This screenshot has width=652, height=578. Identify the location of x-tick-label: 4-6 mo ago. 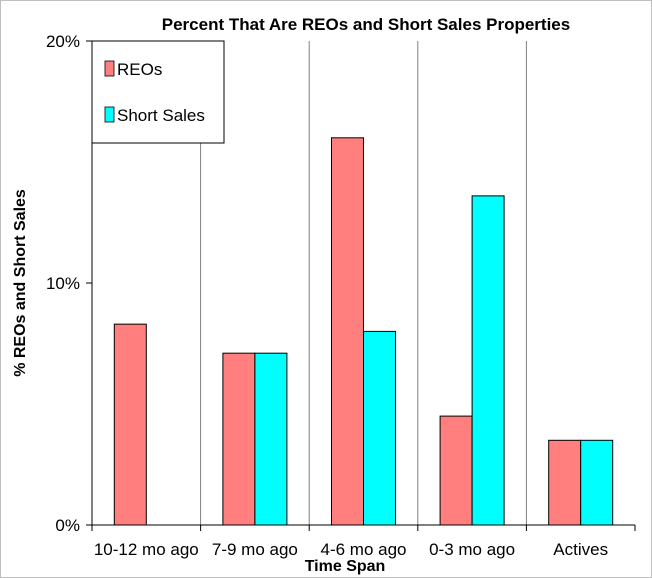
(364, 549).